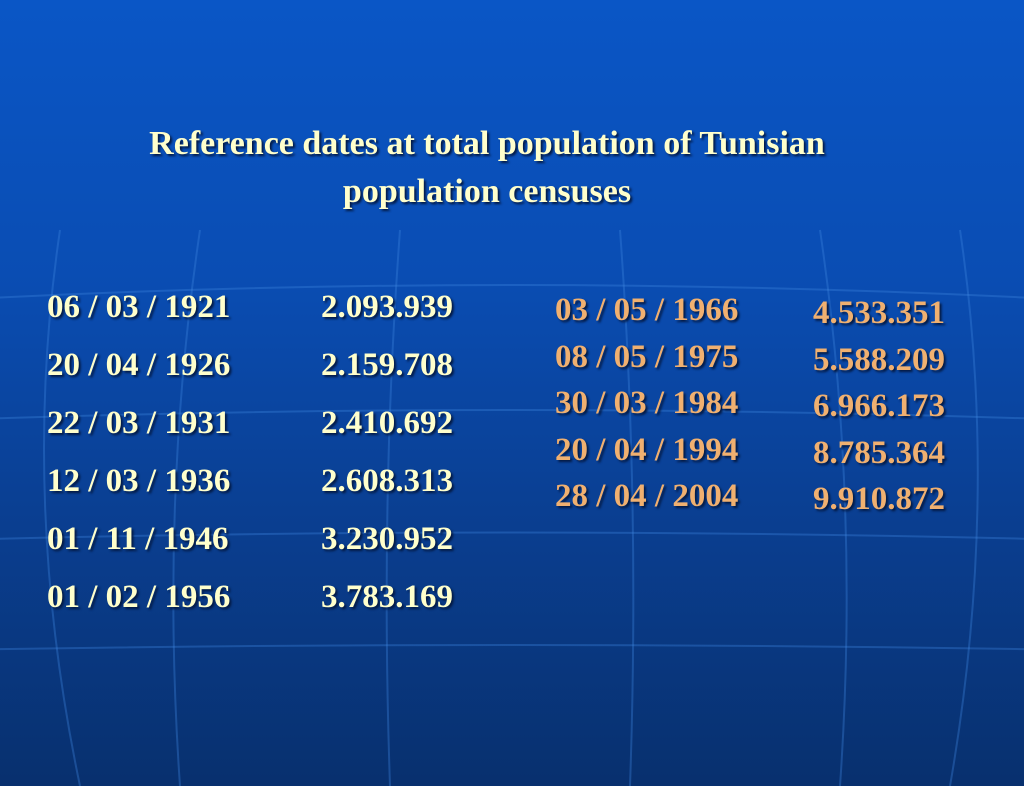 This screenshot has width=1024, height=786. What do you see at coordinates (647, 310) in the screenshot?
I see `census-date: 03 / 05 / 1966` at bounding box center [647, 310].